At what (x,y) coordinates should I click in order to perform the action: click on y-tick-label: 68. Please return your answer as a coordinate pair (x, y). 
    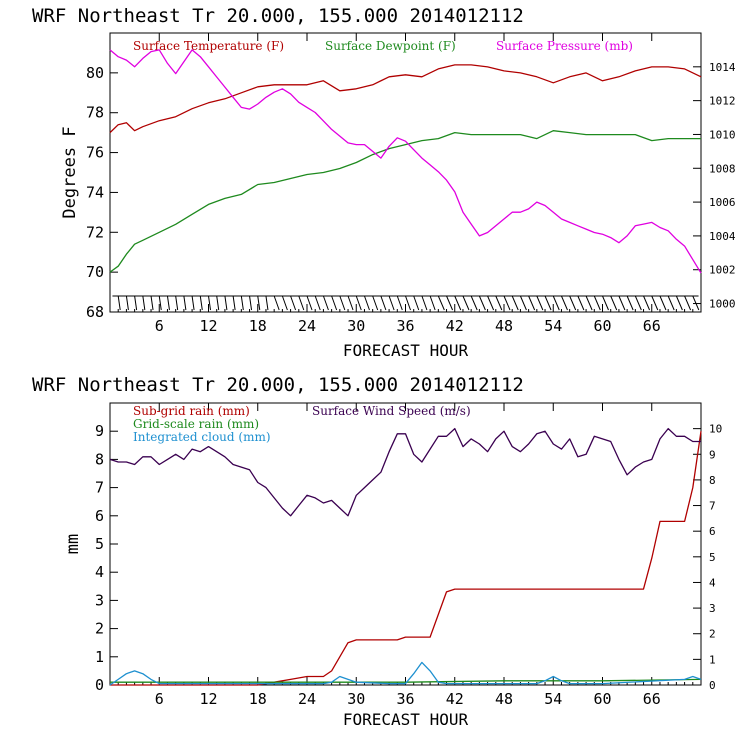
    Looking at the image, I should click on (95, 312).